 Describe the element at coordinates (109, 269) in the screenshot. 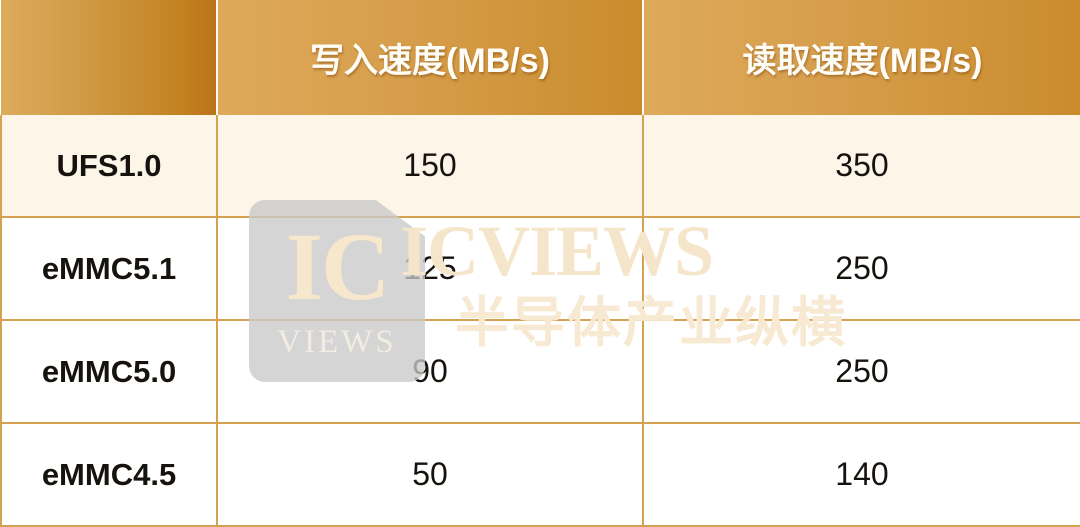

I see `cell-spec-name: eMMC5.1` at that location.